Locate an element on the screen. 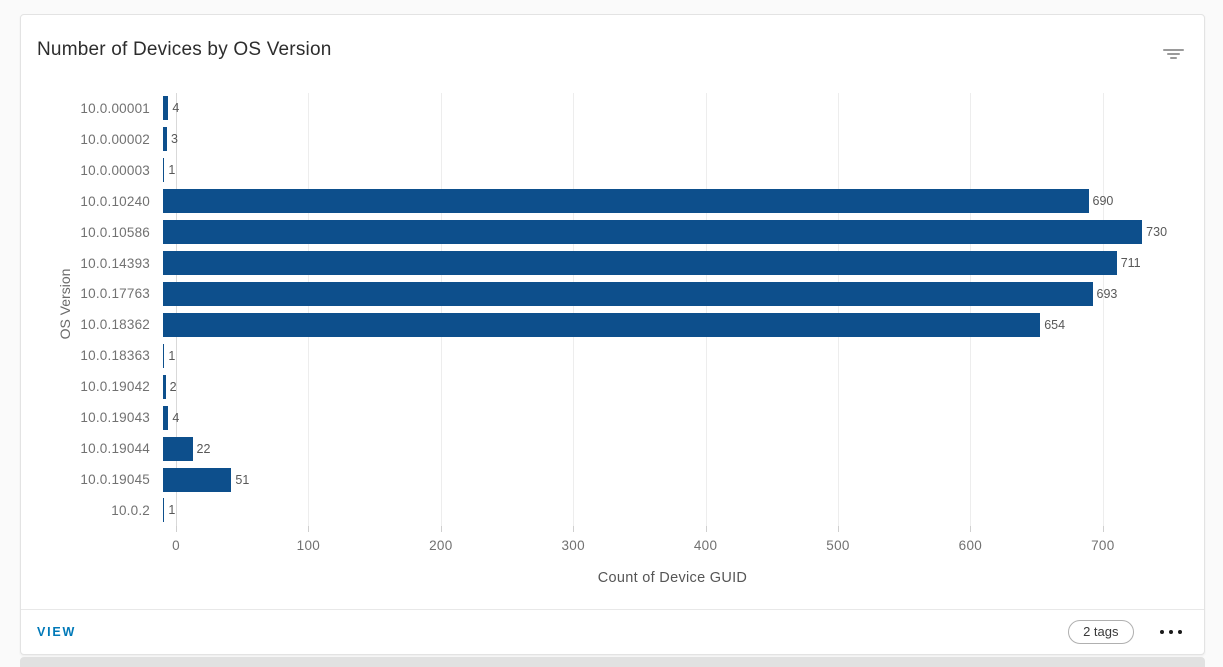  row-plot: 711 is located at coordinates (666, 263).